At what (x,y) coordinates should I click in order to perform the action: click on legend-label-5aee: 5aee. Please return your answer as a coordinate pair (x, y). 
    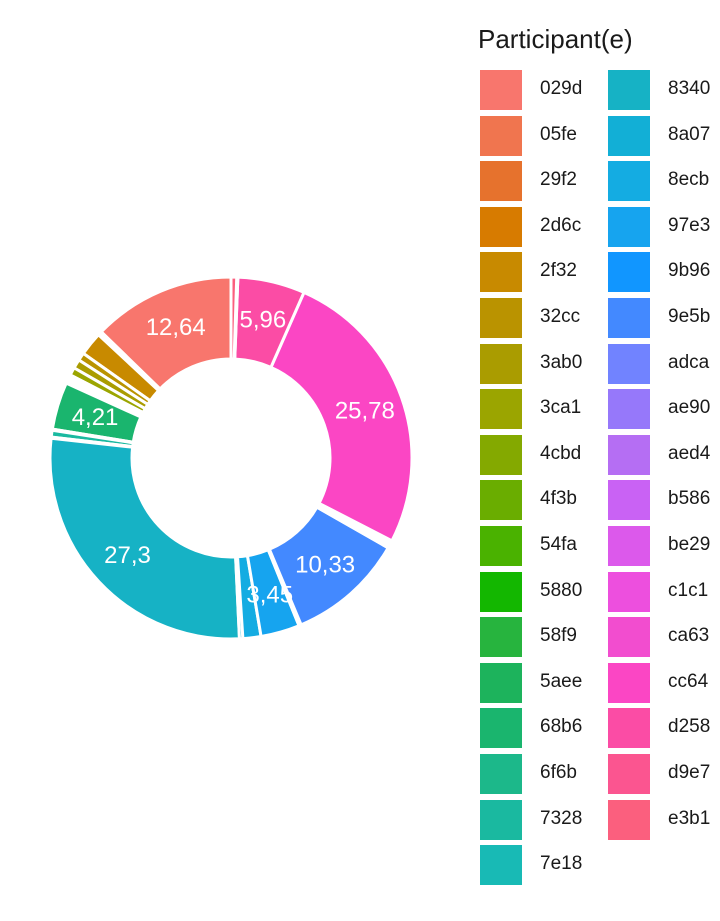
    Looking at the image, I should click on (561, 681).